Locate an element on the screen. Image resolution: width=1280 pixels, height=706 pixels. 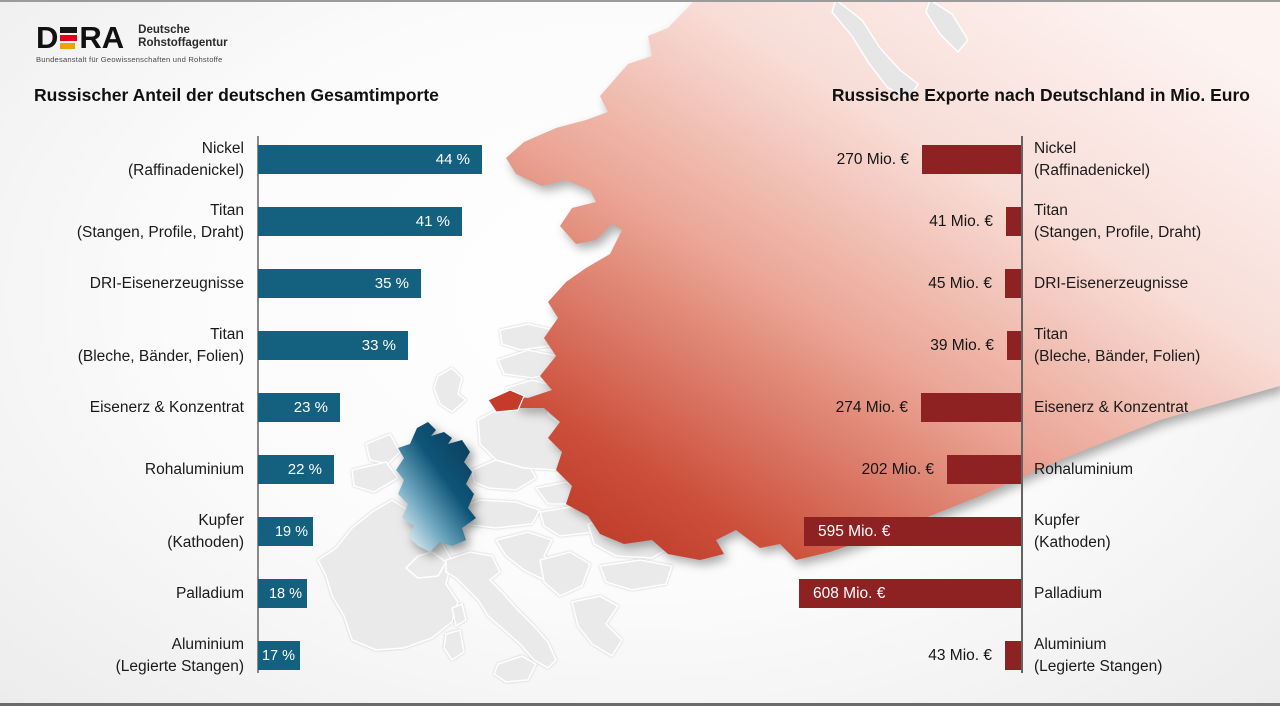
import-share-value: 23 % is located at coordinates (310, 407).